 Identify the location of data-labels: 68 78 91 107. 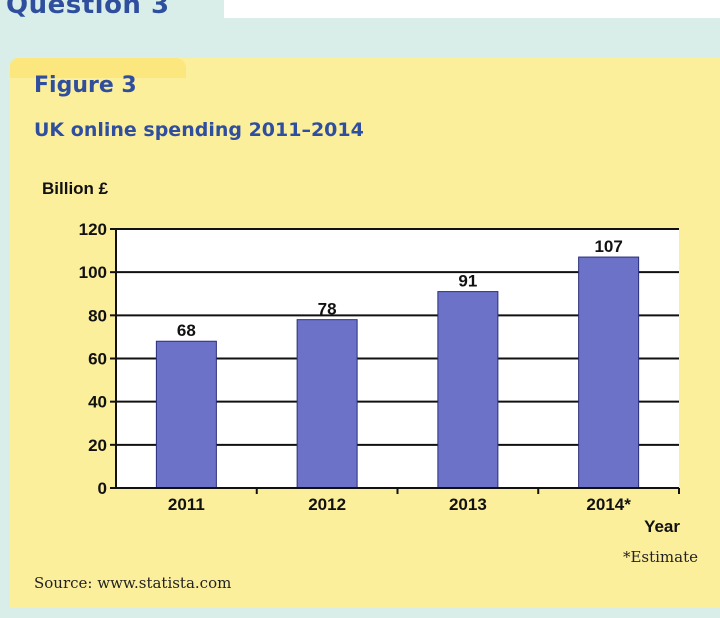
(400, 288).